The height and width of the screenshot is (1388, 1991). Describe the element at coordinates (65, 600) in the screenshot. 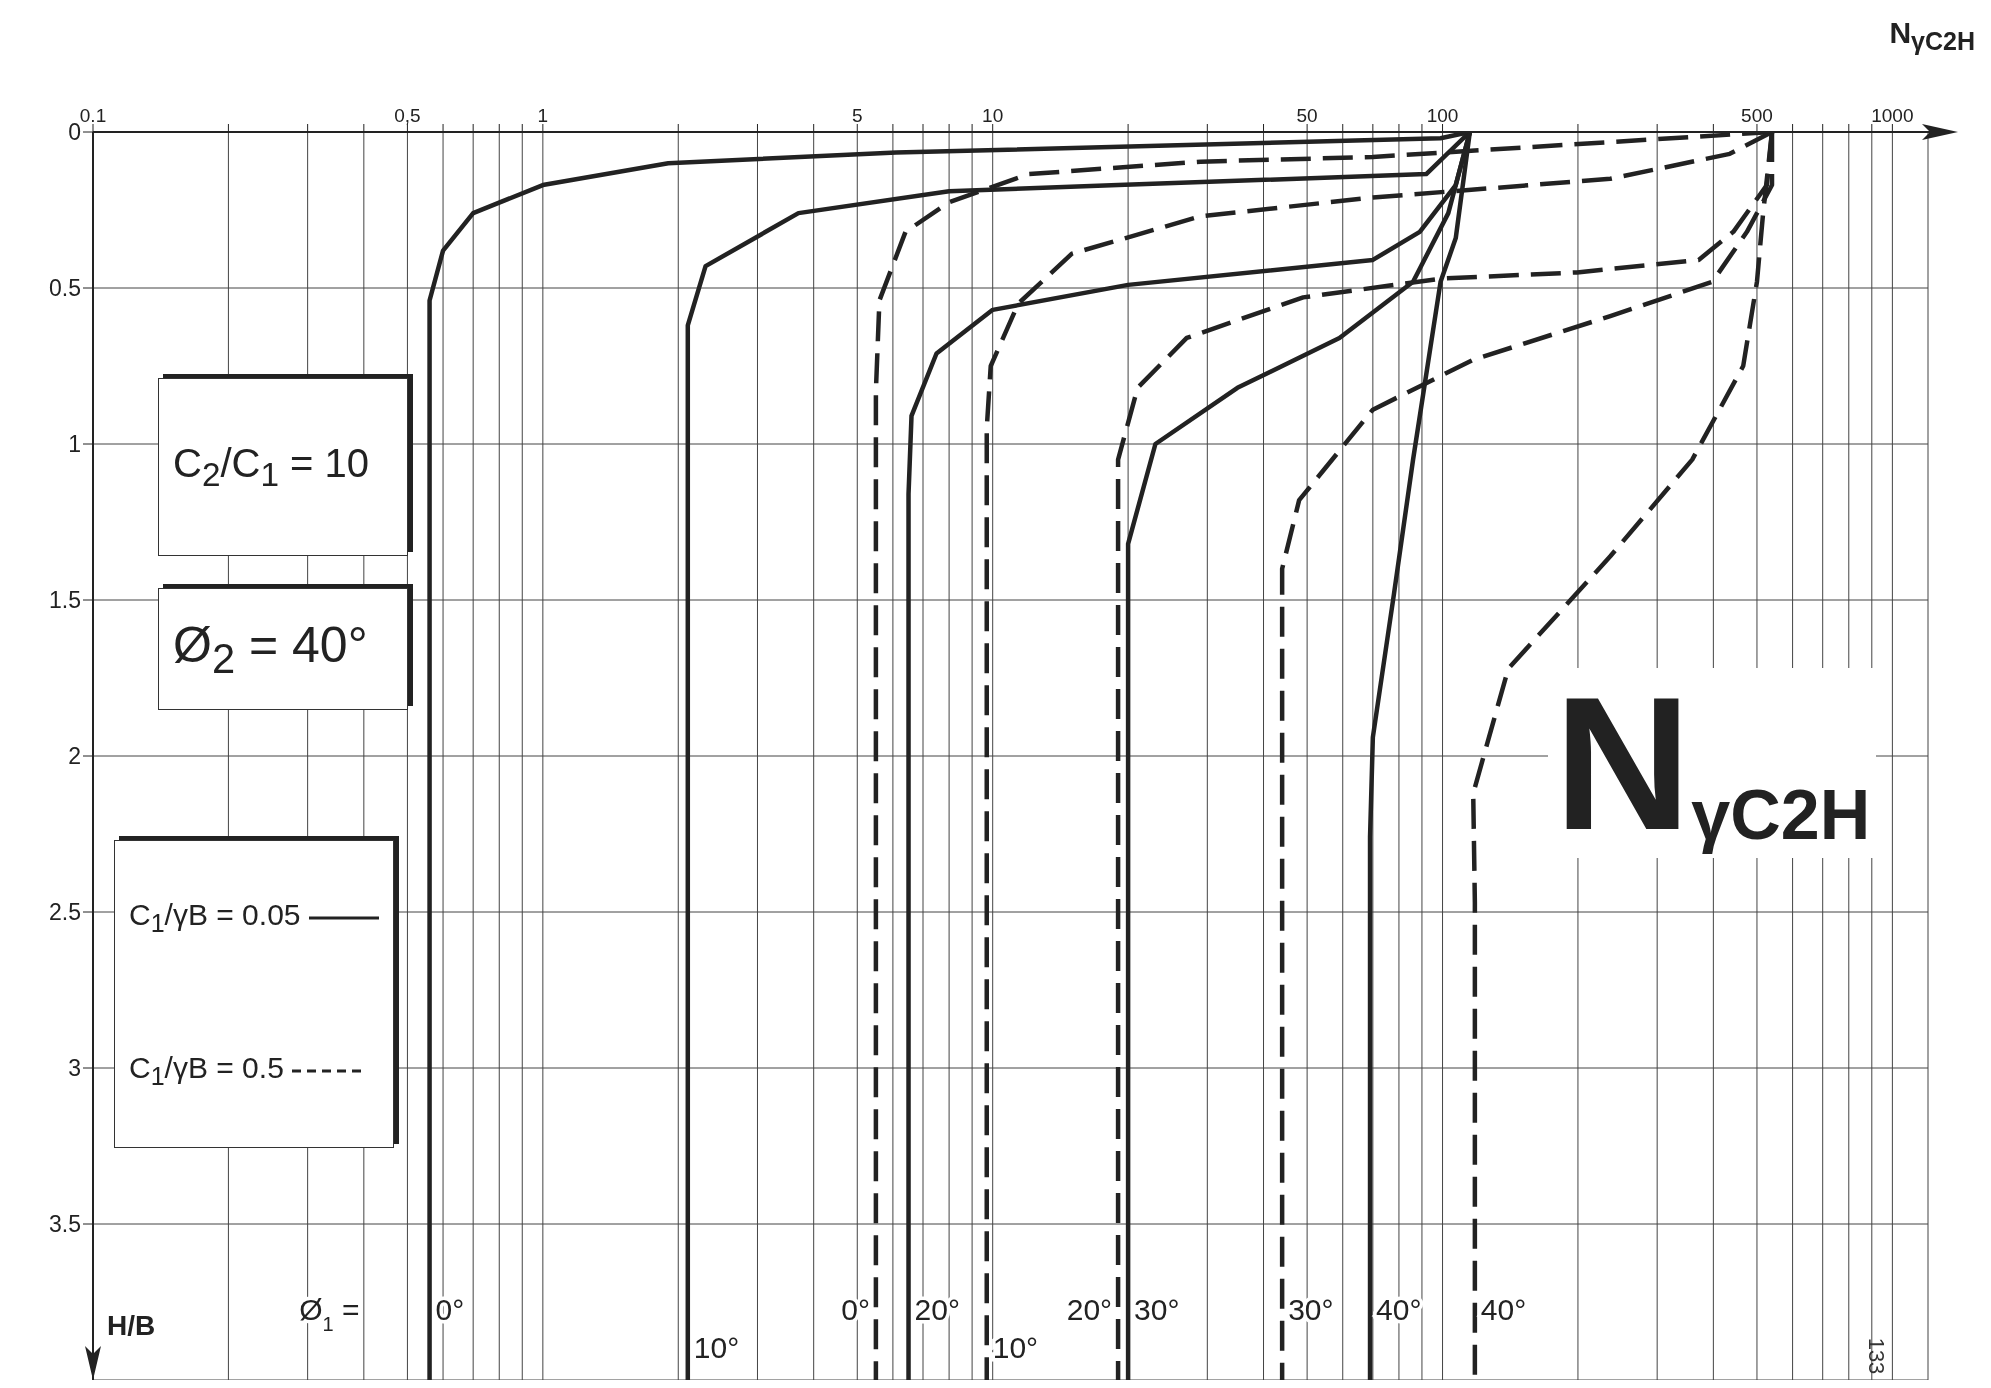

I see `y-tick-label: 1.5` at that location.